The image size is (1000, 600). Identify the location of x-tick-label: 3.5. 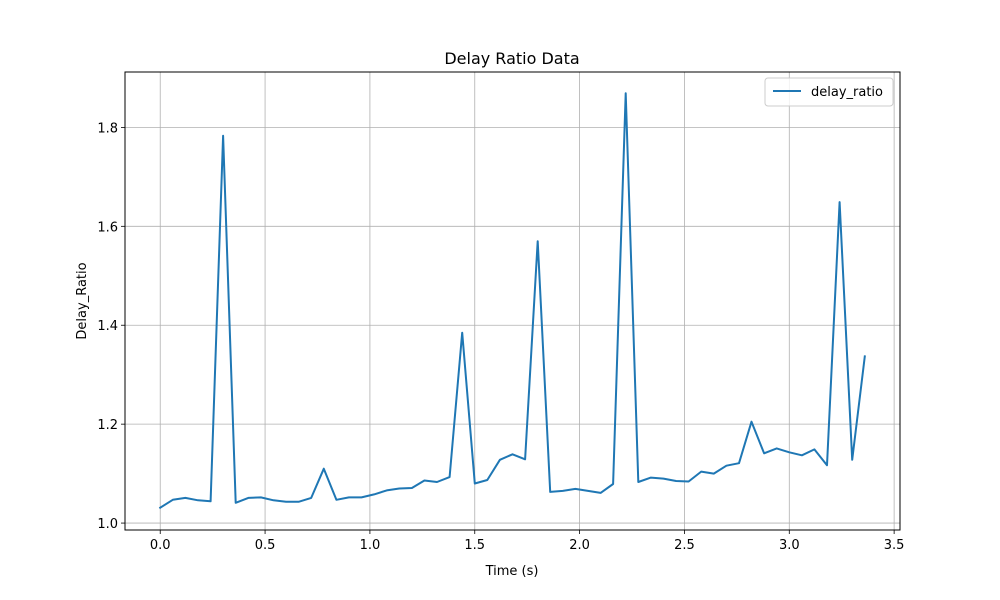
(894, 545).